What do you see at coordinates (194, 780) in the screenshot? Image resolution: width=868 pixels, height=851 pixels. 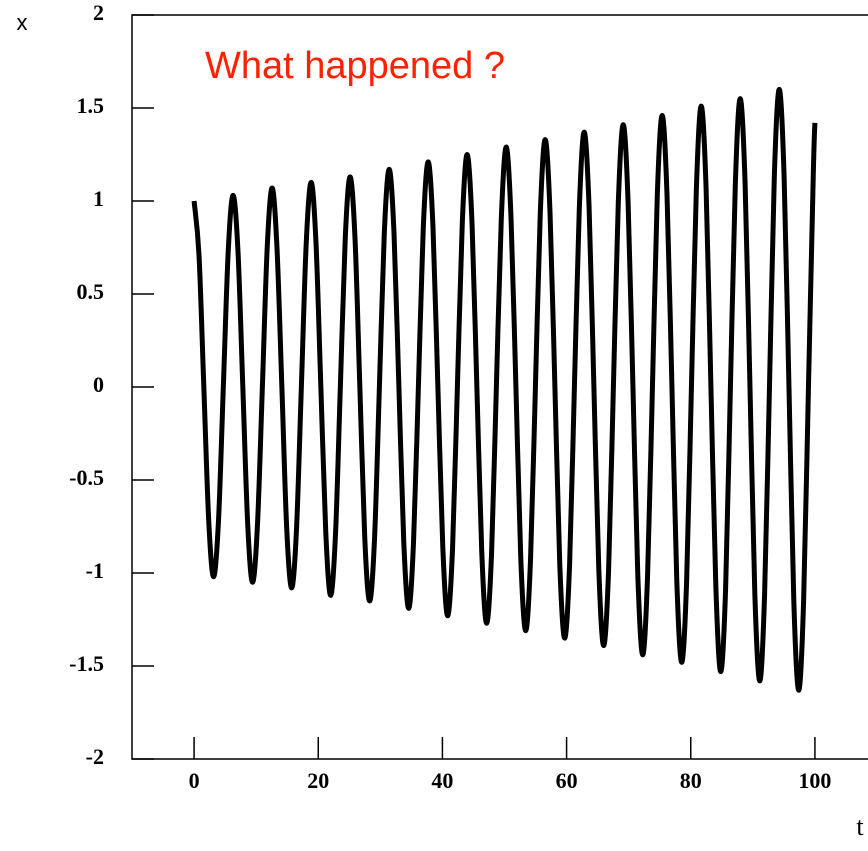 I see `x-tick-label: 0` at bounding box center [194, 780].